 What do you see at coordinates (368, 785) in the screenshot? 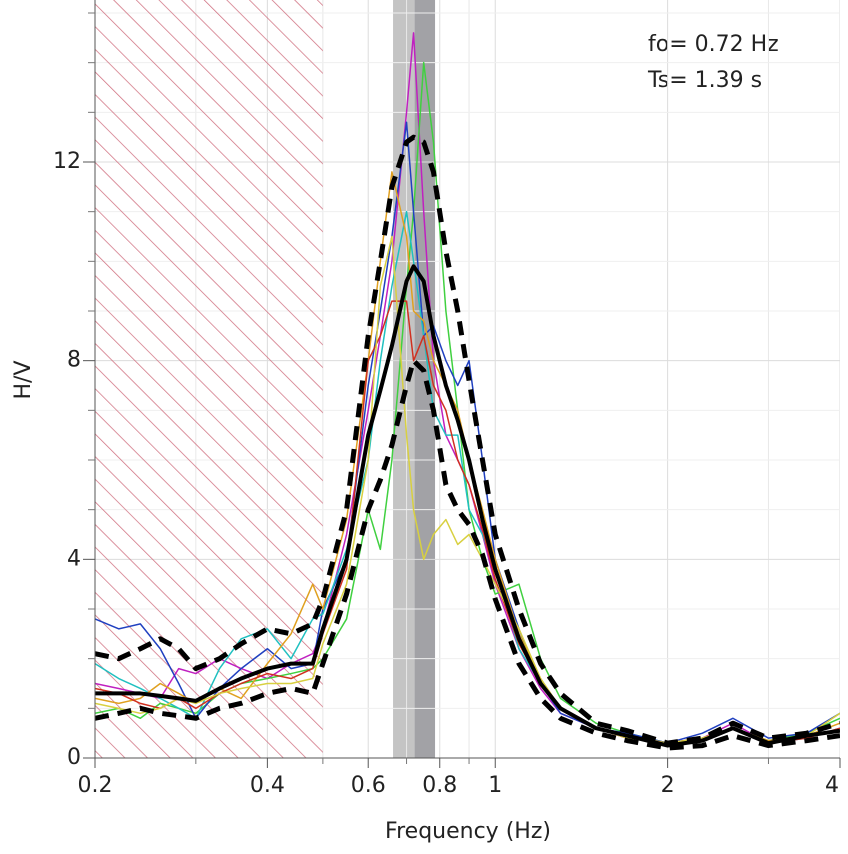
I see `x-tick-label: 0.6` at bounding box center [368, 785].